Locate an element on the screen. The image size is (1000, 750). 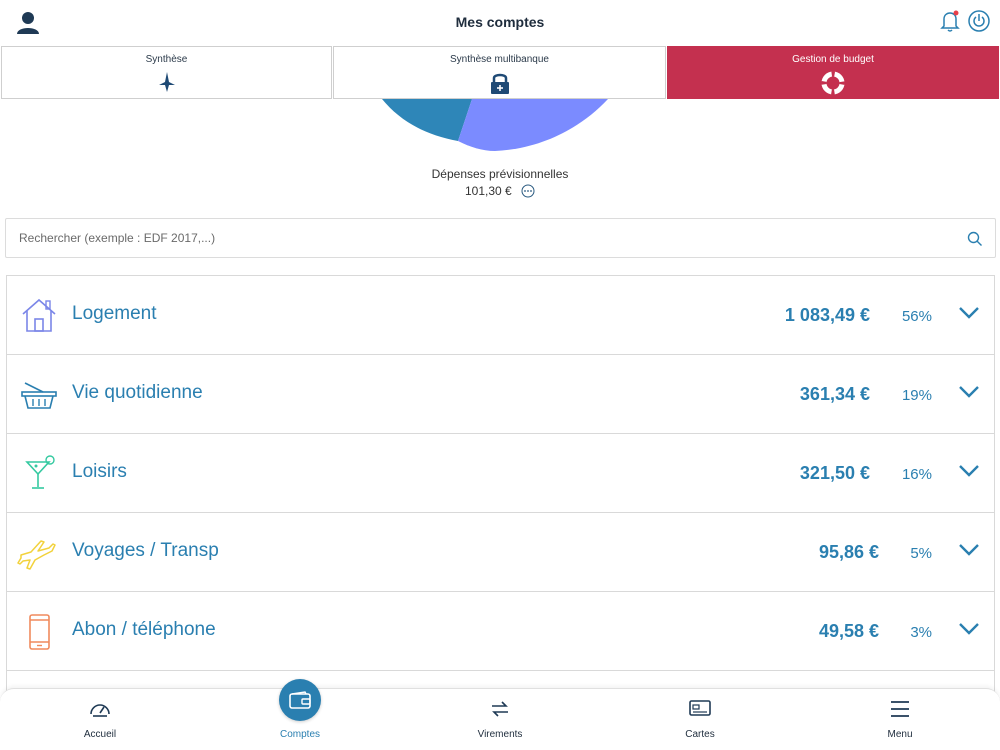
wallet-icon is located at coordinates (300, 700).